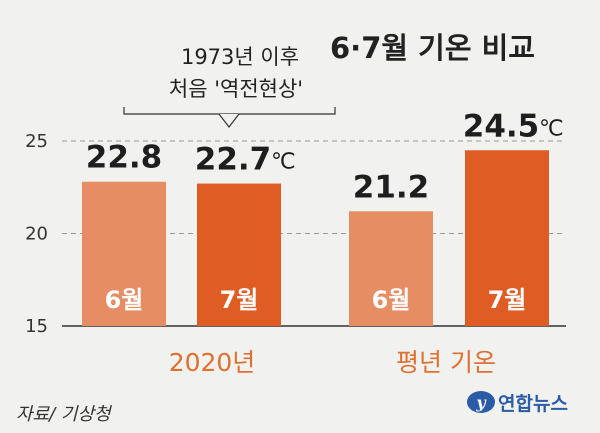 The image size is (600, 433). I want to click on bar-2020-jun, so click(124, 253).